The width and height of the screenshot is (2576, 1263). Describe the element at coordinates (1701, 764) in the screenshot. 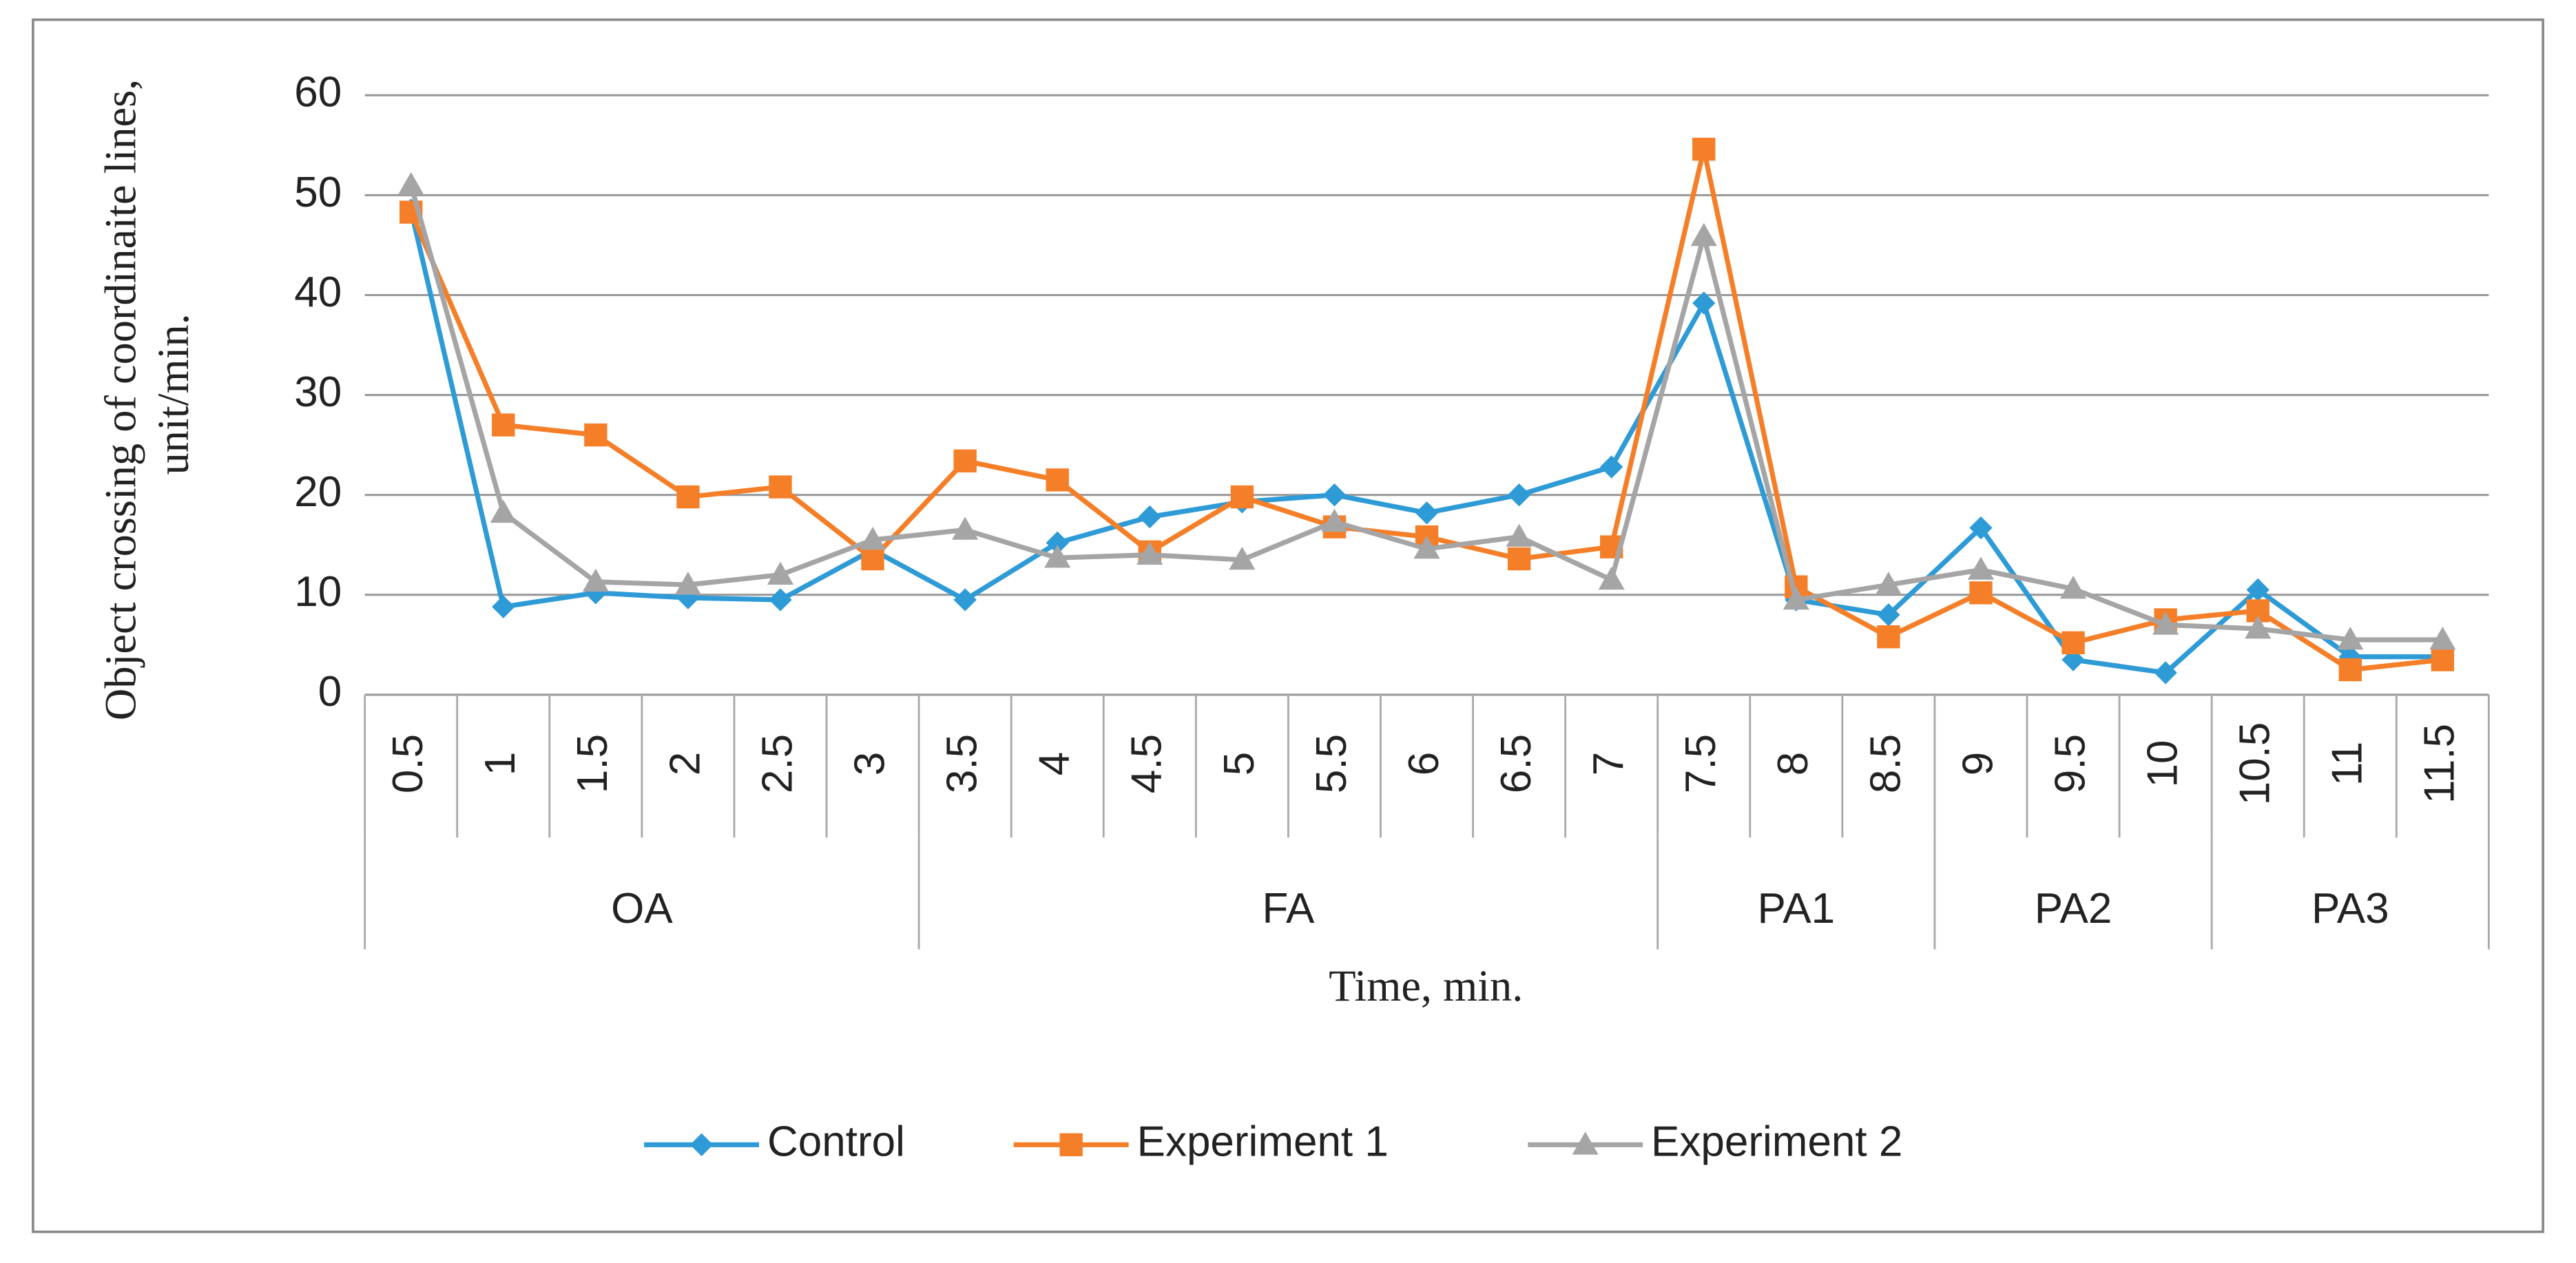

I see `x-tick-label: 7.5` at that location.